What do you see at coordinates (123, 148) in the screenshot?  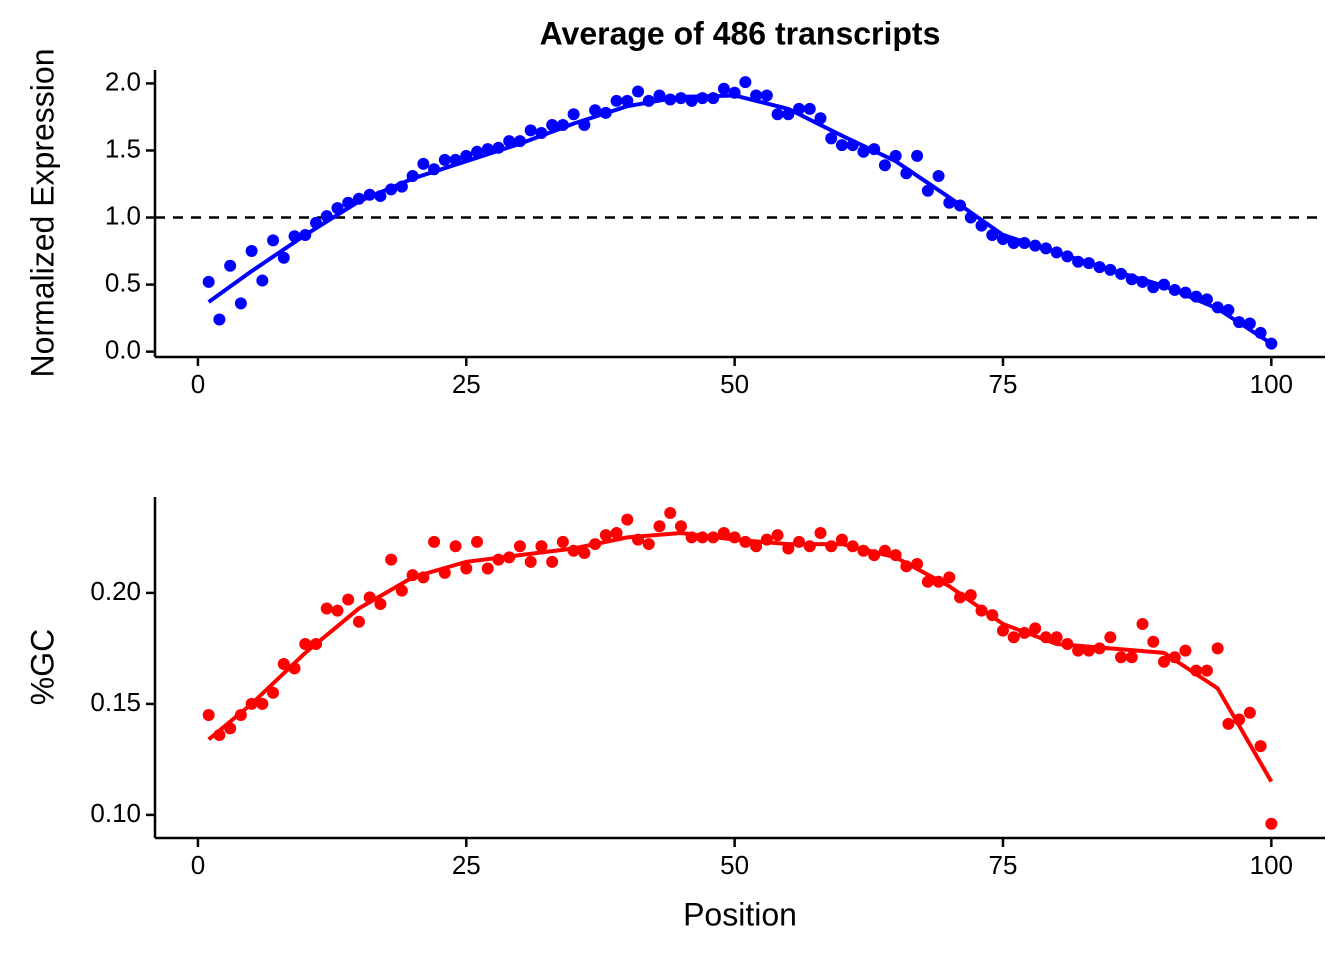 I see `y-tick-label: 1.5` at bounding box center [123, 148].